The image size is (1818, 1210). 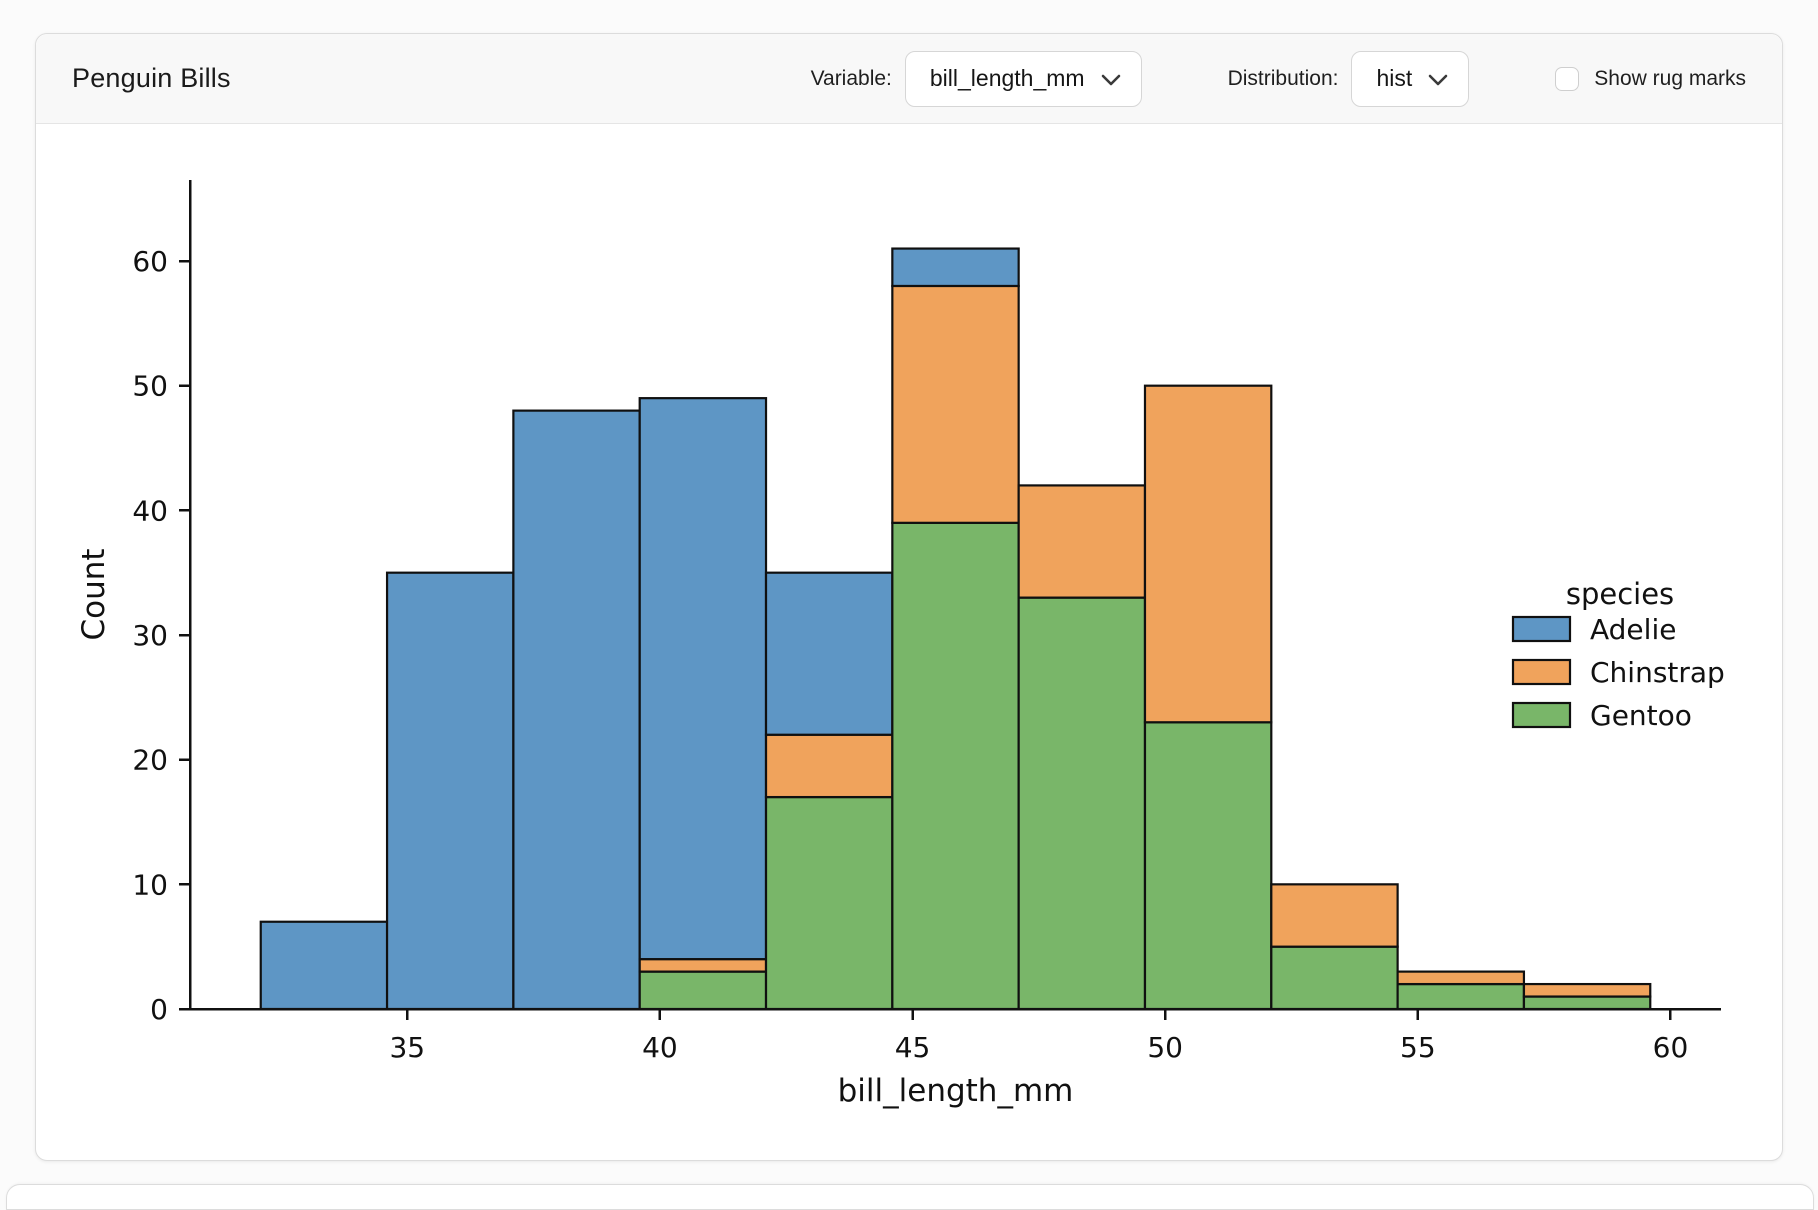 I want to click on x-axis-tick-label: 45, so click(x=913, y=1047).